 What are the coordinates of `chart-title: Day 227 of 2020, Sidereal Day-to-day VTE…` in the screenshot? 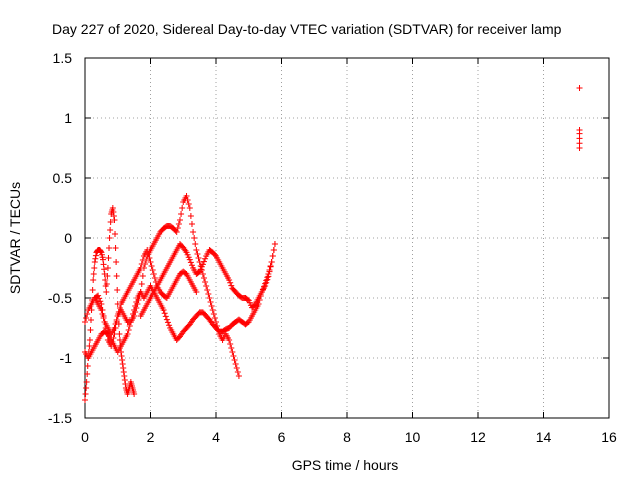 It's located at (307, 29).